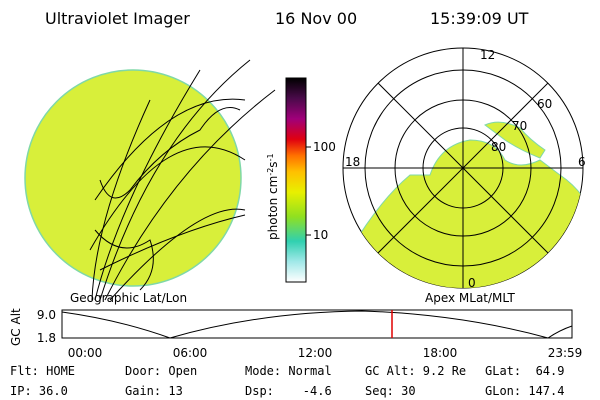 The image size is (600, 400). What do you see at coordinates (16, 327) in the screenshot?
I see `axis-label: GC Alt` at bounding box center [16, 327].